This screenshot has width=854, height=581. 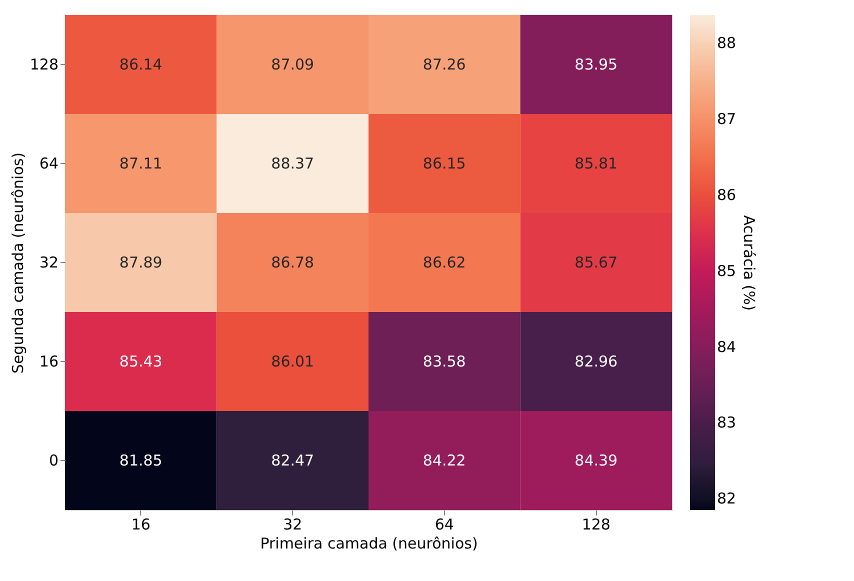 I want to click on data-label: 86.62, so click(x=444, y=263).